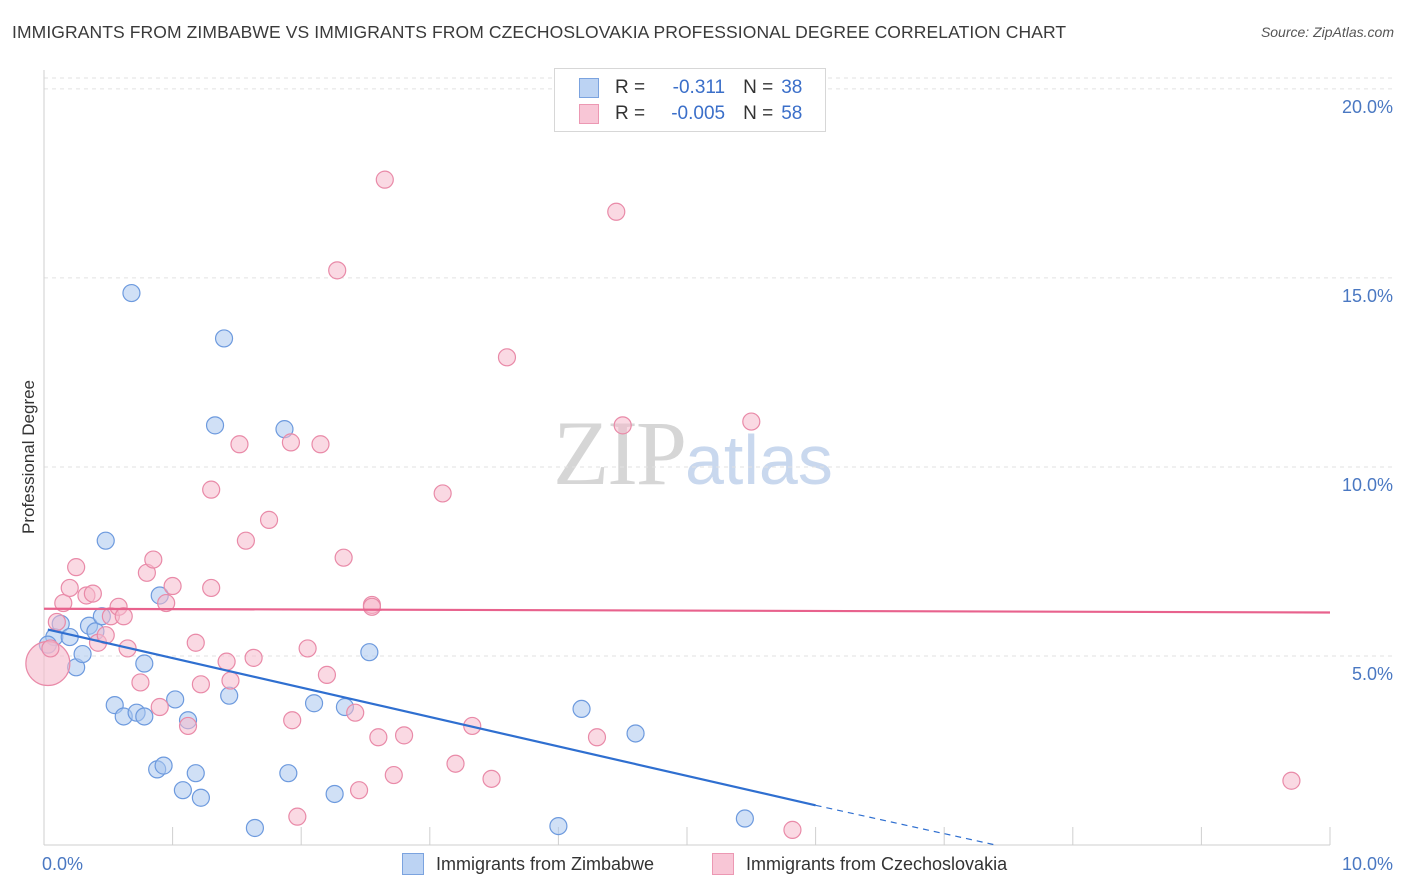 This screenshot has width=1406, height=892. Describe the element at coordinates (431, 717) in the screenshot. I see `trend-line-zimbabwe` at that location.